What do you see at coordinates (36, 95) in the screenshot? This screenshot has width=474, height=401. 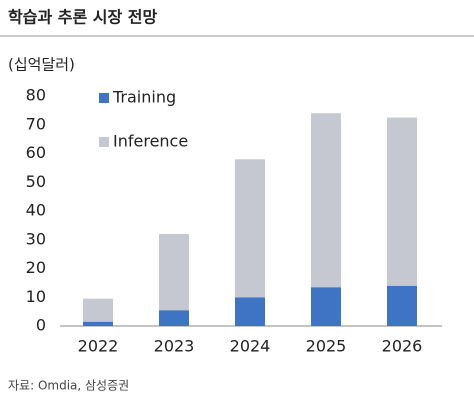 I see `y-tick-label: 80` at bounding box center [36, 95].